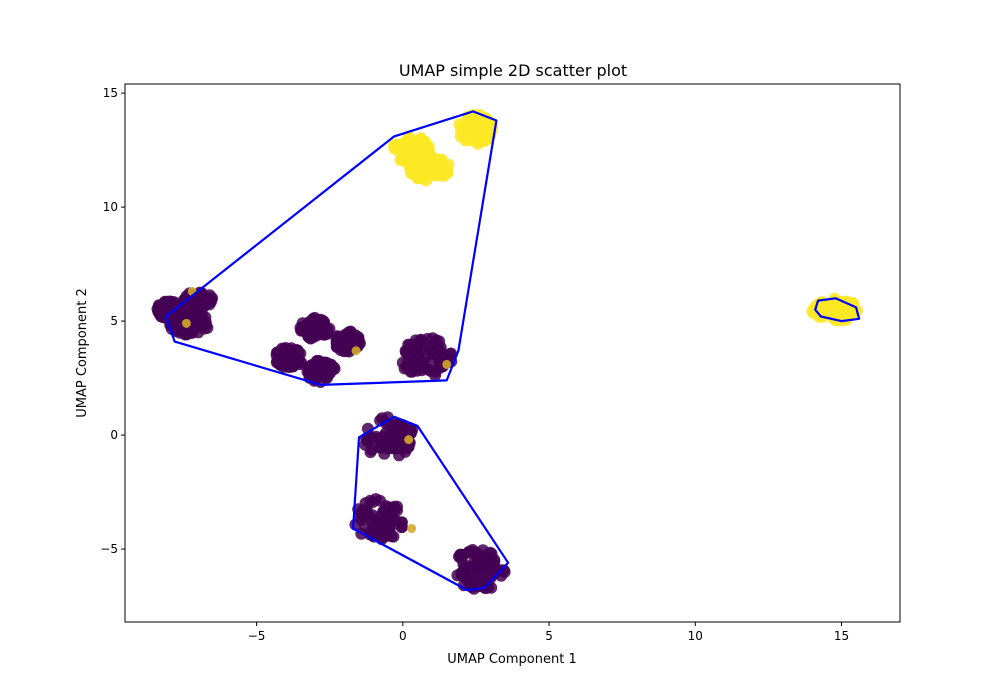  I want to click on x-axis-label: UMAP Component 1, so click(511, 659).